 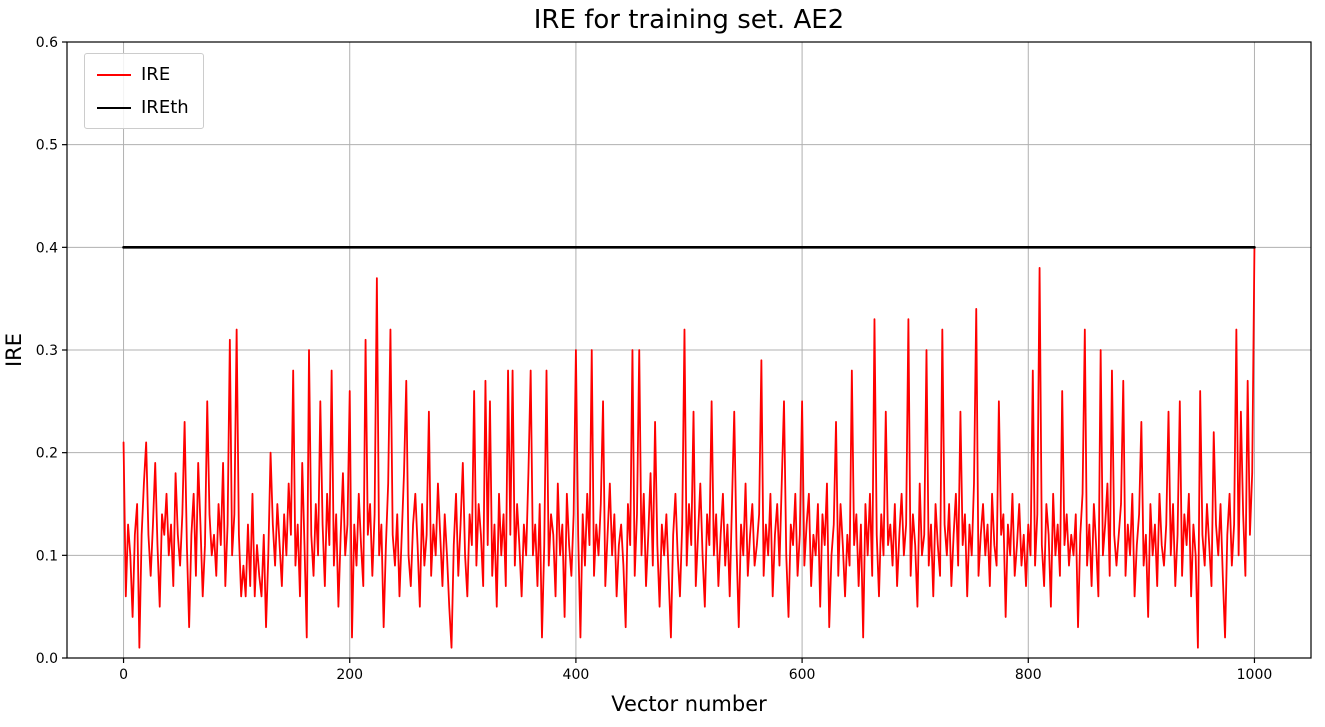 I want to click on legend-label-ire: IRE, so click(x=156, y=74).